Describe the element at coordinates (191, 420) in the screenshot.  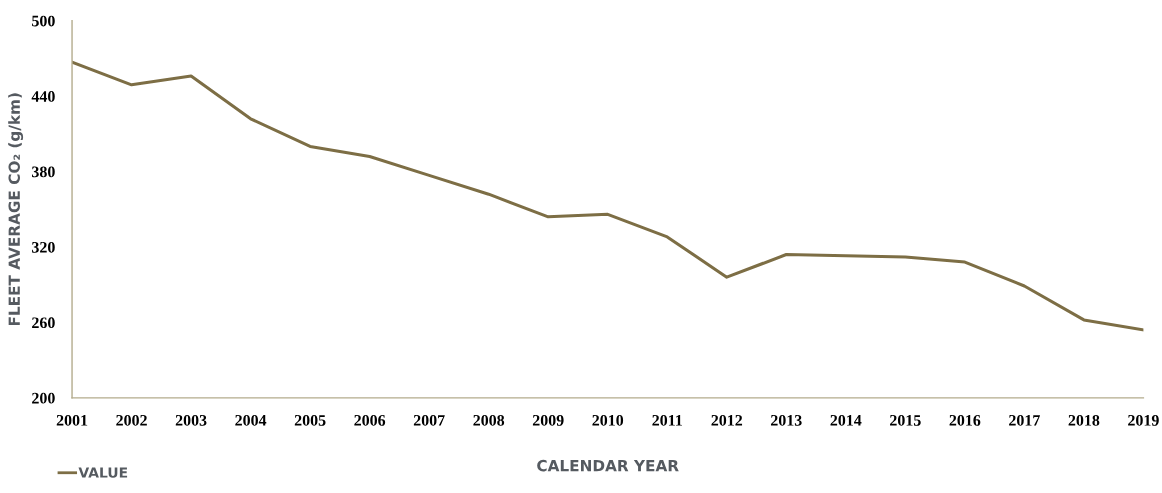
I see `x-tick-label: 2003` at that location.